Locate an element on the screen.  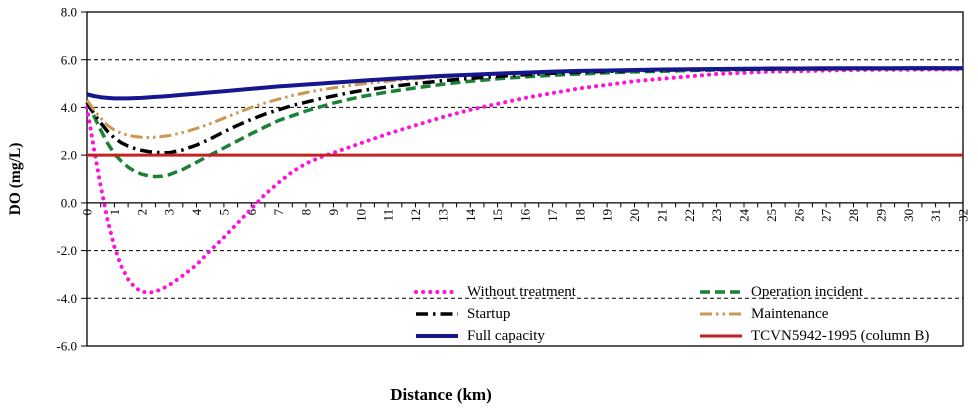
x-tick-label: 11 is located at coordinates (388, 215).